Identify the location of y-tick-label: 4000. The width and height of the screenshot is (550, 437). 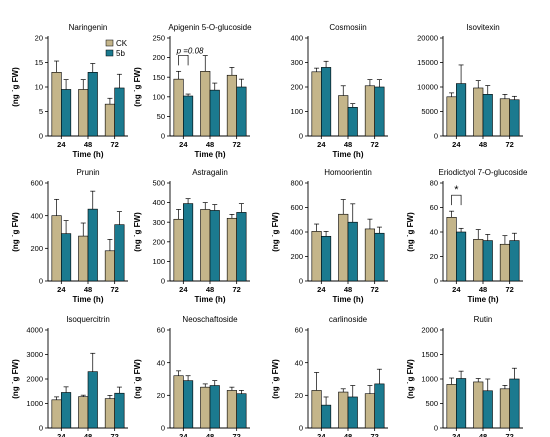
(34, 330).